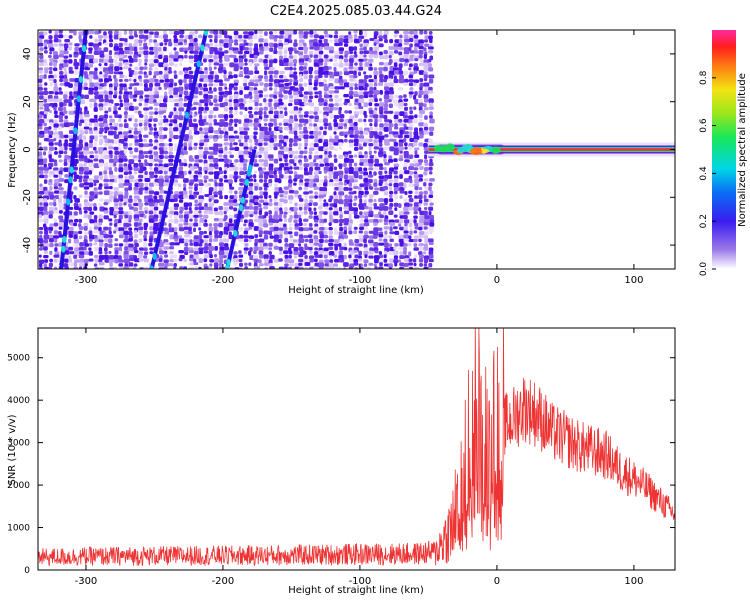 Image resolution: width=750 pixels, height=600 pixels. What do you see at coordinates (704, 77) in the screenshot?
I see `colorbar-tick-label: 0.8` at bounding box center [704, 77].